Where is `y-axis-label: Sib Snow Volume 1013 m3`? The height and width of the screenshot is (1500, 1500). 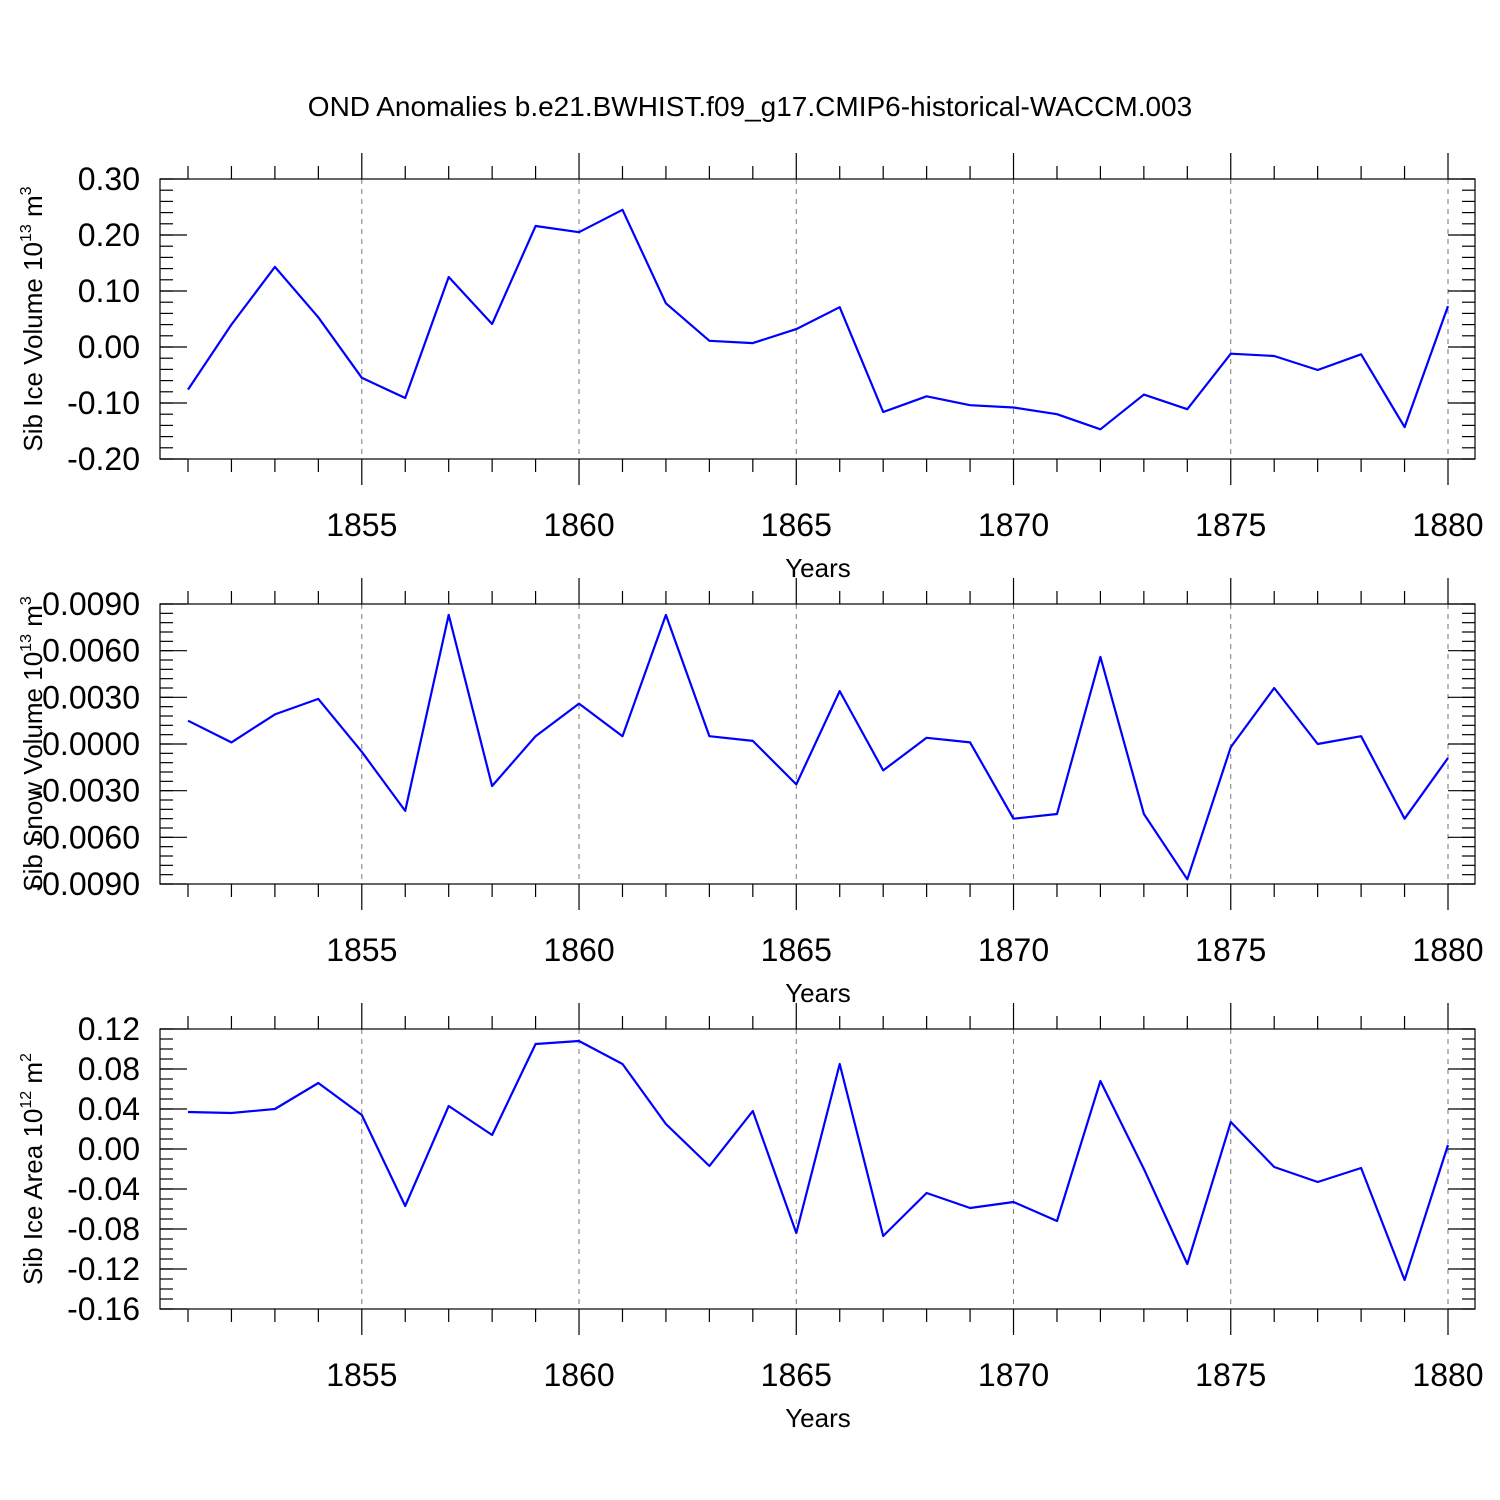
y-axis-label: Sib Snow Volume 1013 m3 is located at coordinates (33, 744).